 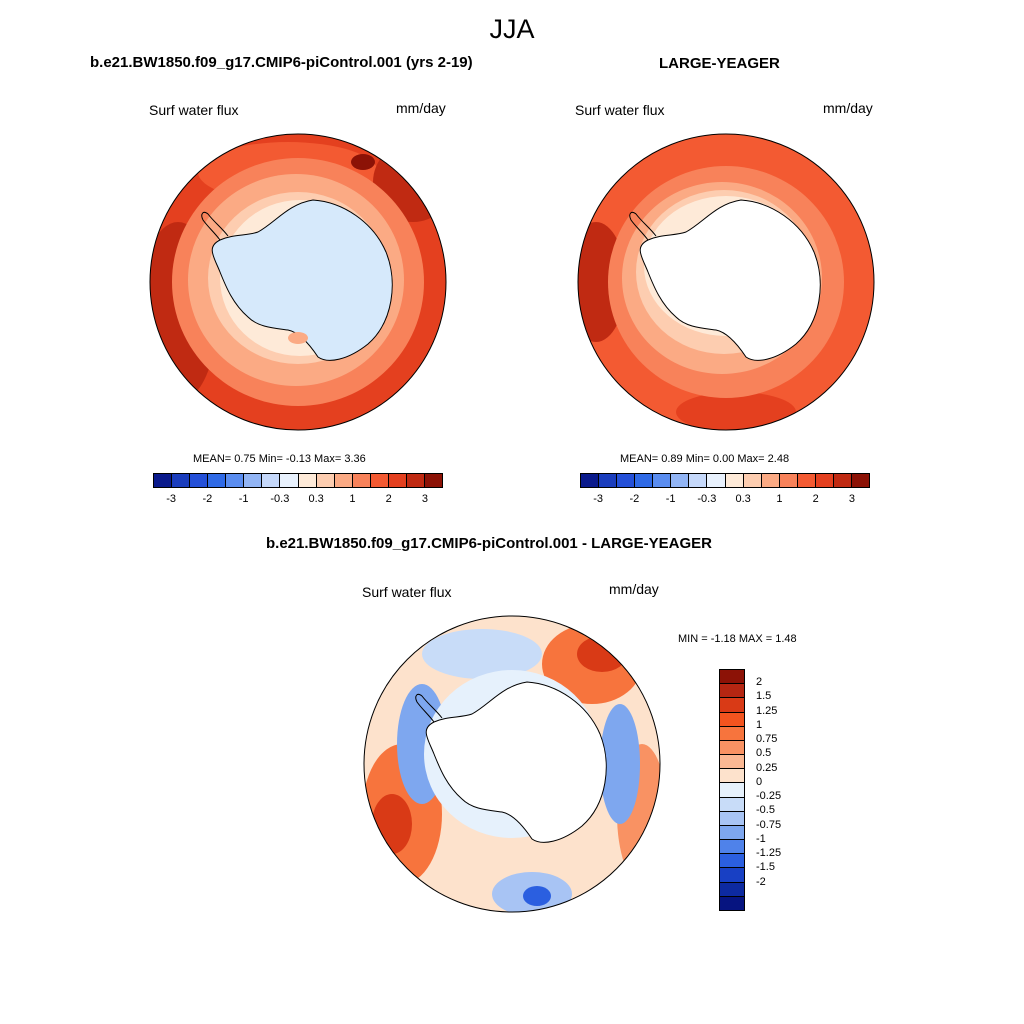 What do you see at coordinates (194, 110) in the screenshot?
I see `panel1-variable: Surf water flux` at bounding box center [194, 110].